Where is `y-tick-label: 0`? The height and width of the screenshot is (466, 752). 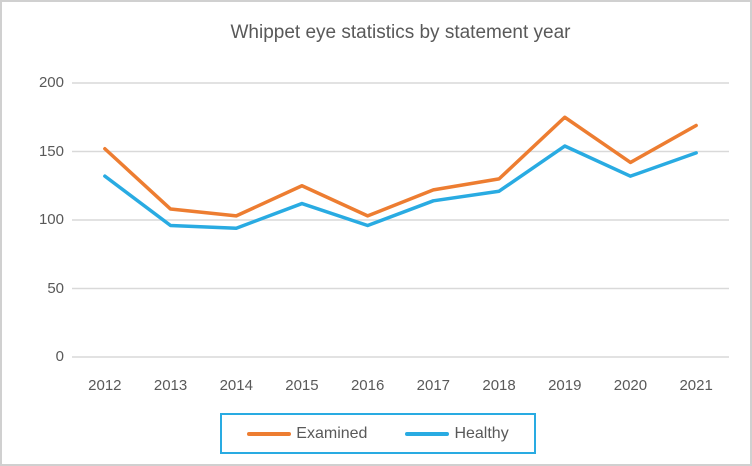
y-tick-label: 0 is located at coordinates (59, 356).